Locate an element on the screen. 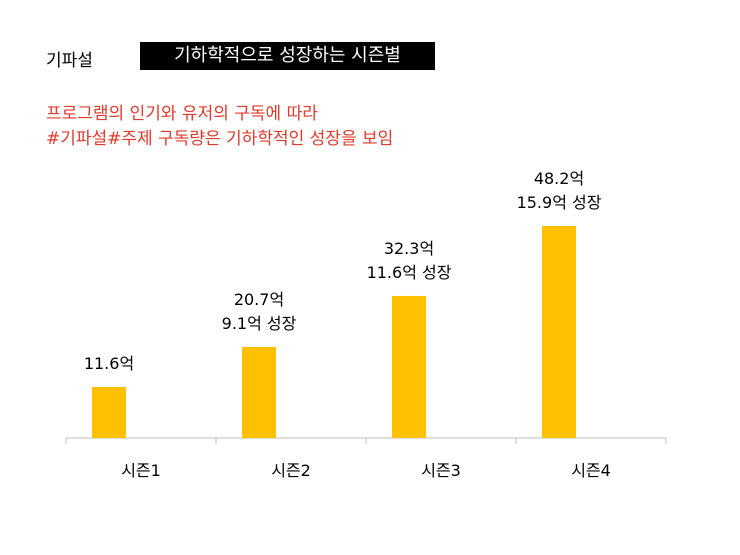  x-tick-label-1: 시즌1 is located at coordinates (141, 470).